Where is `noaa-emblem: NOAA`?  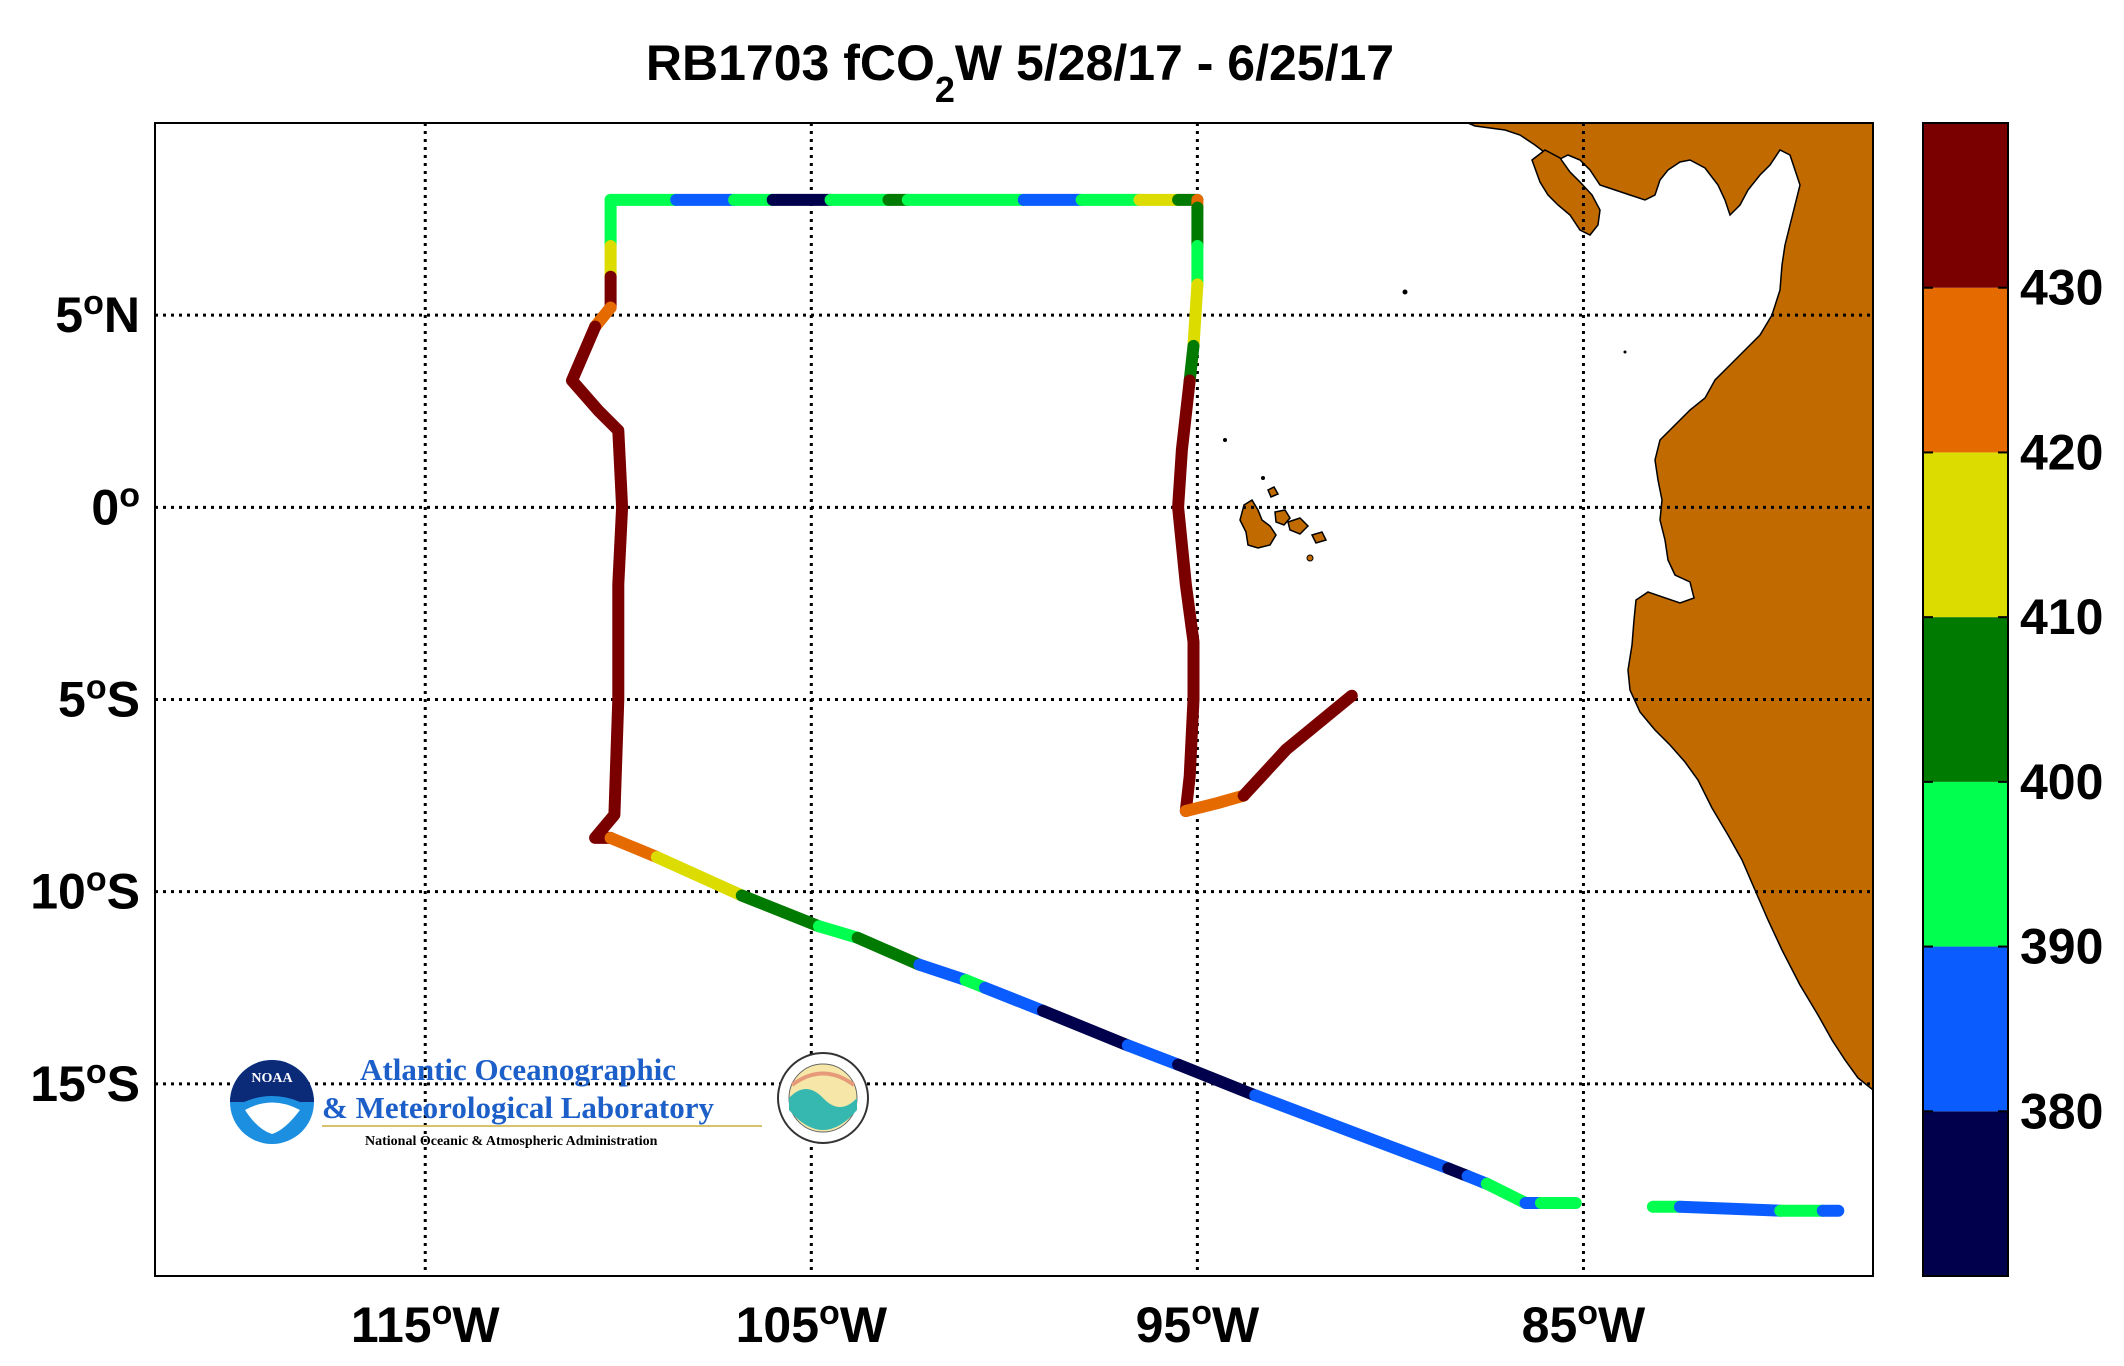 noaa-emblem: NOAA is located at coordinates (272, 1102).